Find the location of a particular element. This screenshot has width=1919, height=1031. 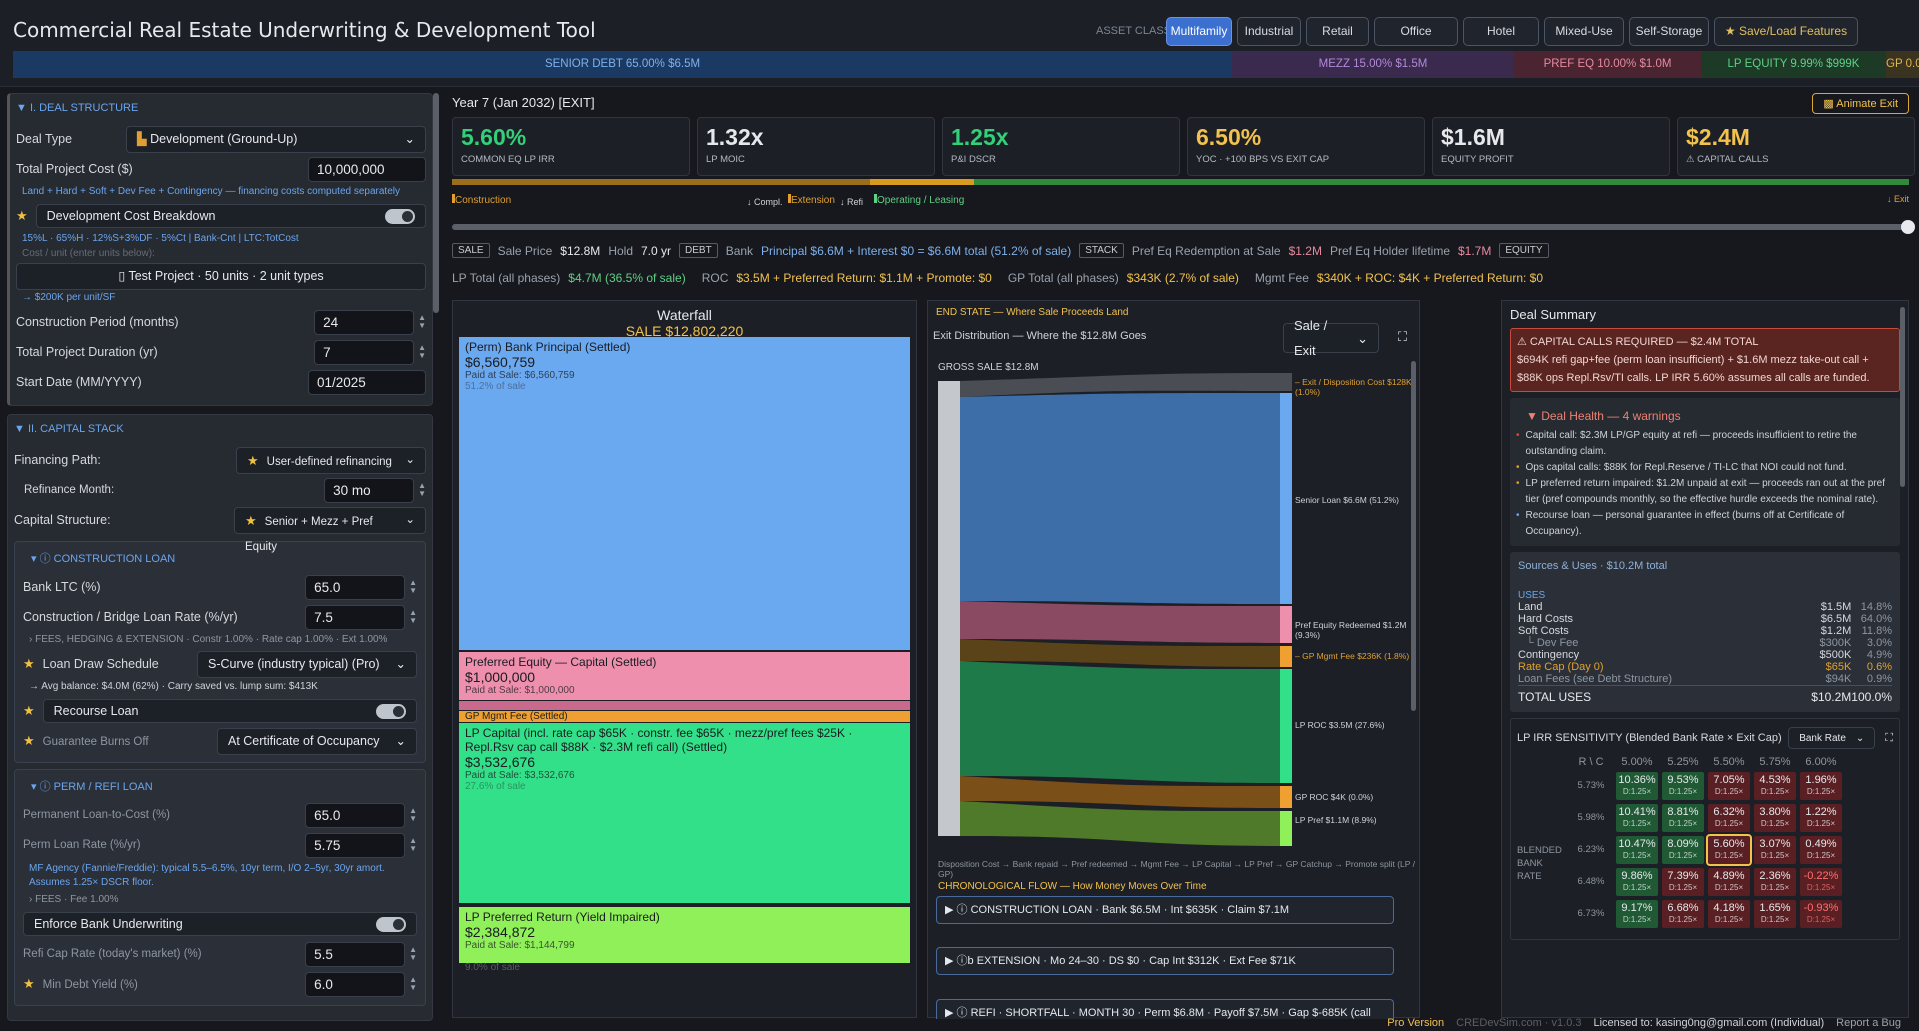

capital-stack-title: ▼ II. CAPITAL STACK is located at coordinates (69, 429).